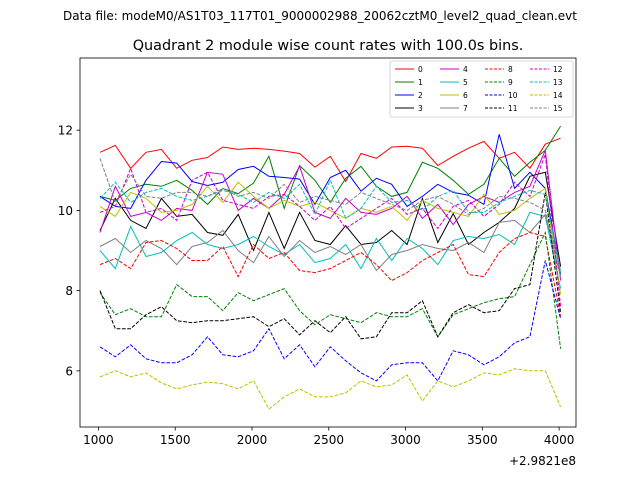 The width and height of the screenshot is (640, 480). What do you see at coordinates (175, 440) in the screenshot?
I see `x-tick-label: 1500` at bounding box center [175, 440].